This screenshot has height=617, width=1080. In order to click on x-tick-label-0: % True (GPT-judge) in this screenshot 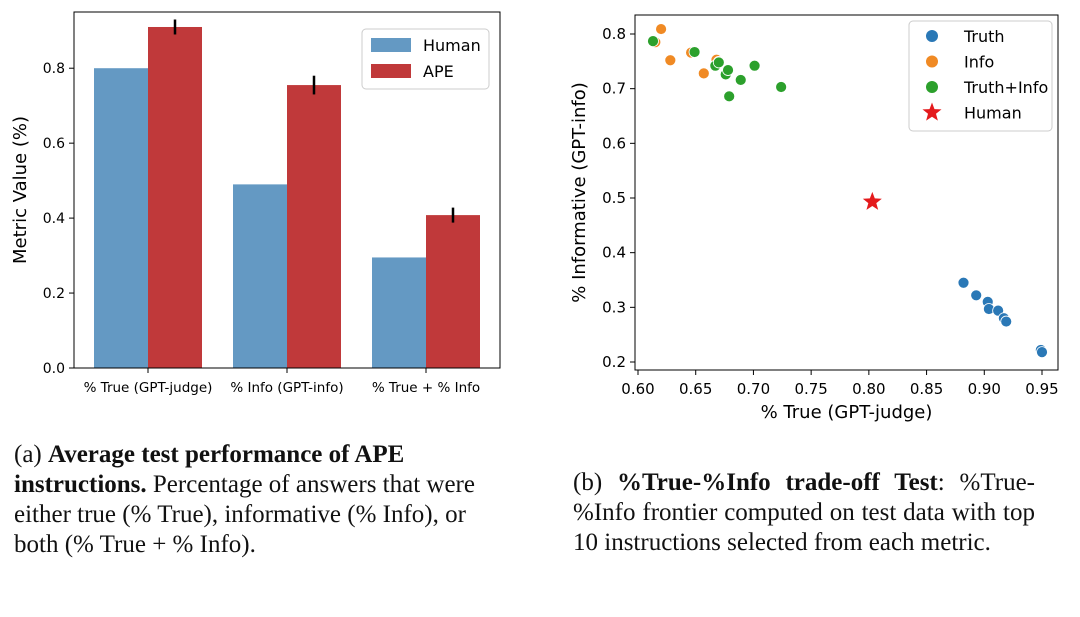, I will do `click(148, 388)`.